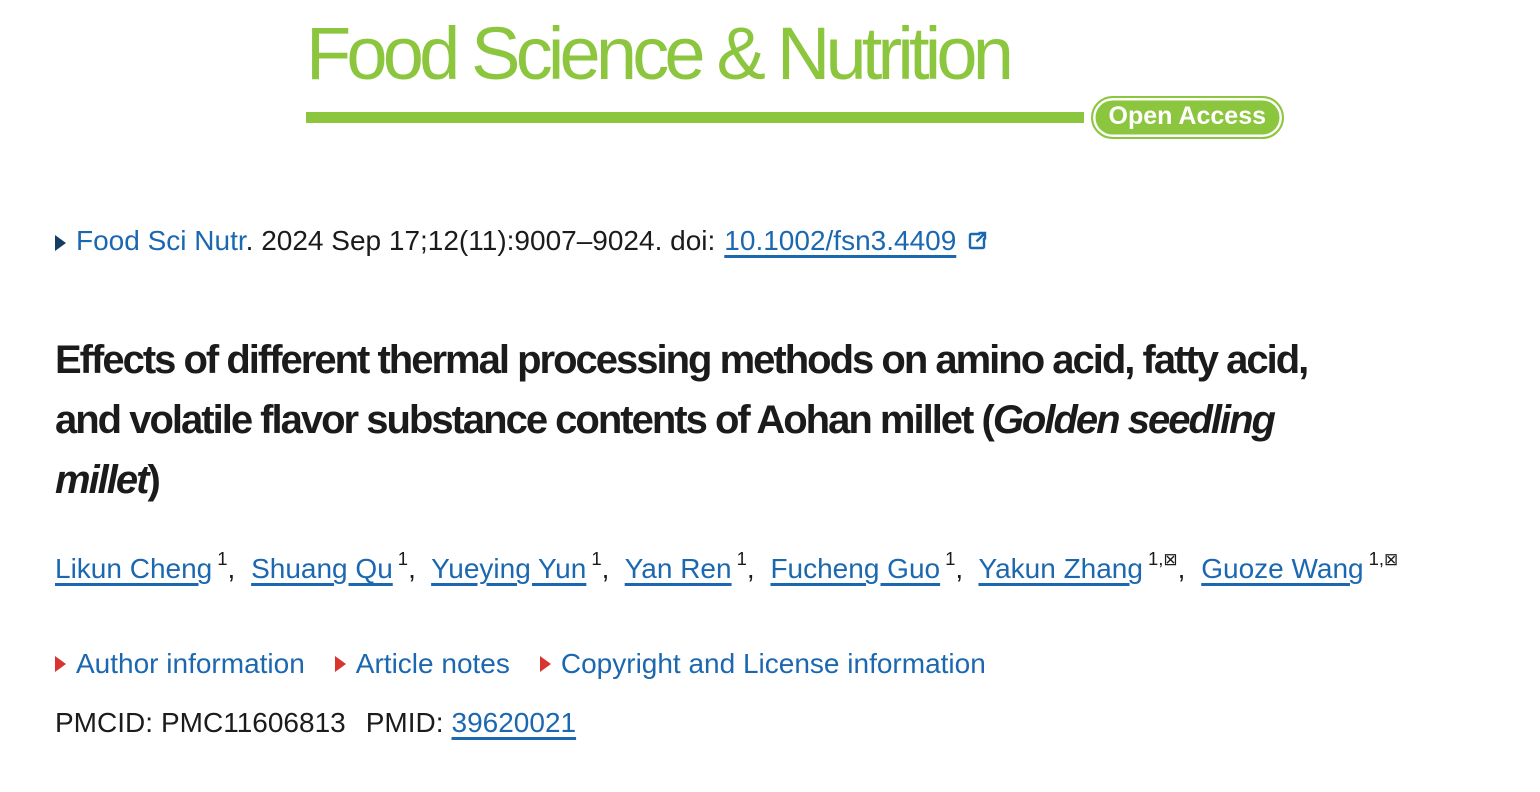 The height and width of the screenshot is (792, 1540). Describe the element at coordinates (773, 663) in the screenshot. I see `copyright-license-label: Copyright and License information` at that location.